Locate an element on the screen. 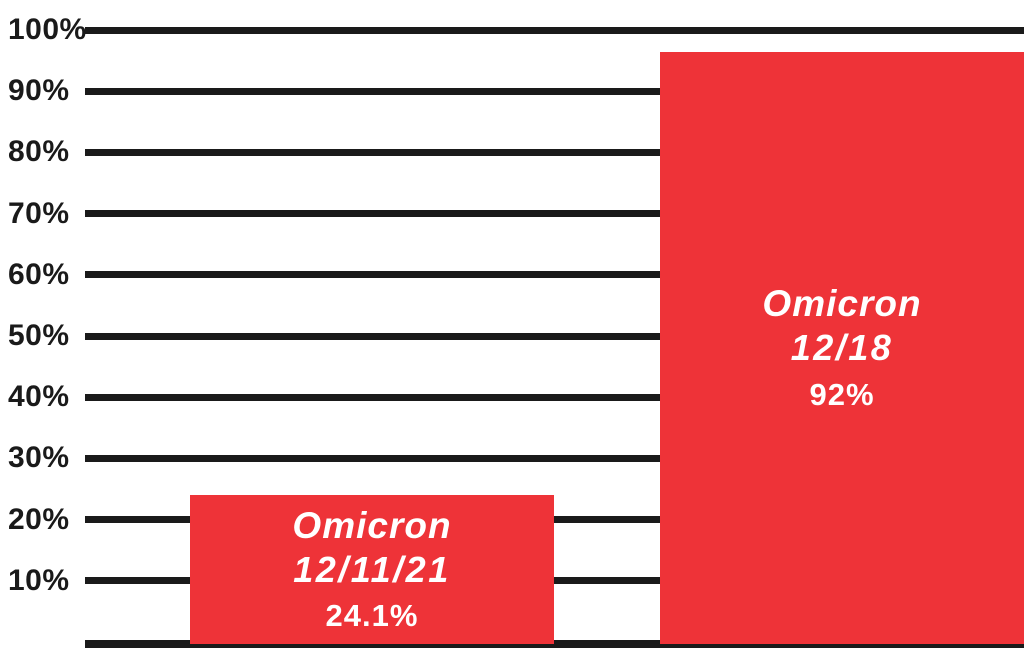 The height and width of the screenshot is (648, 1024). bar-label-block: Omicron 12/18 92% is located at coordinates (842, 347).